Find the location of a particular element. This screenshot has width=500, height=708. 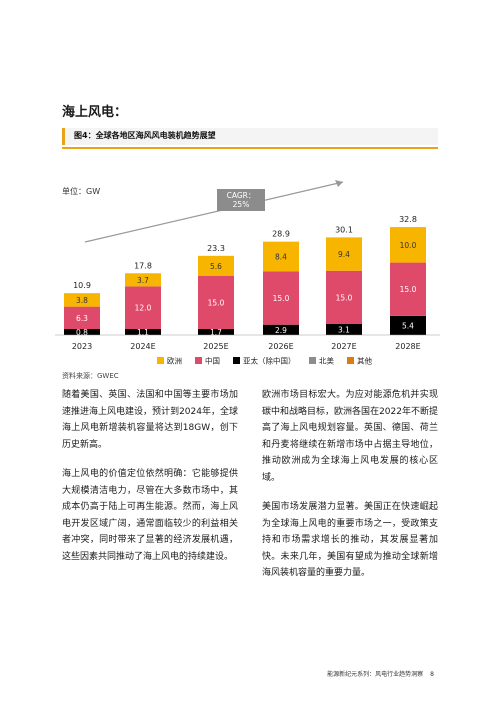

cagr-label: 25% is located at coordinates (241, 204).